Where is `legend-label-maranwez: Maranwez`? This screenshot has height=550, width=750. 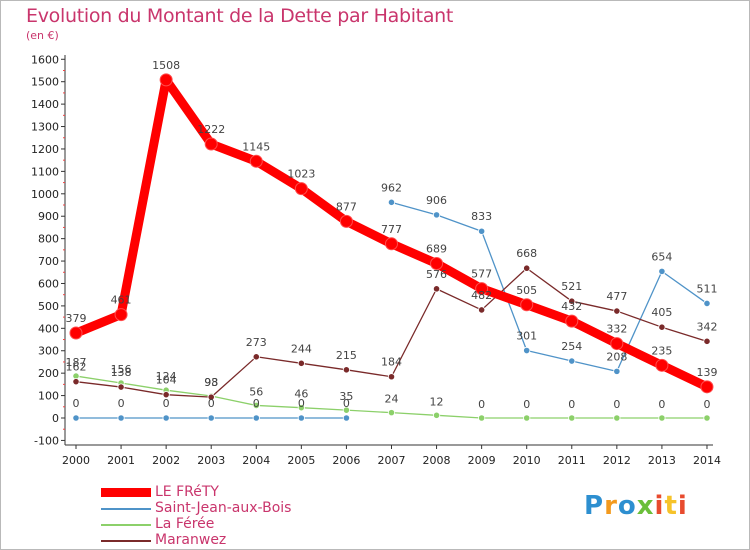
legend-label-maranwez: Maranwez is located at coordinates (191, 540).